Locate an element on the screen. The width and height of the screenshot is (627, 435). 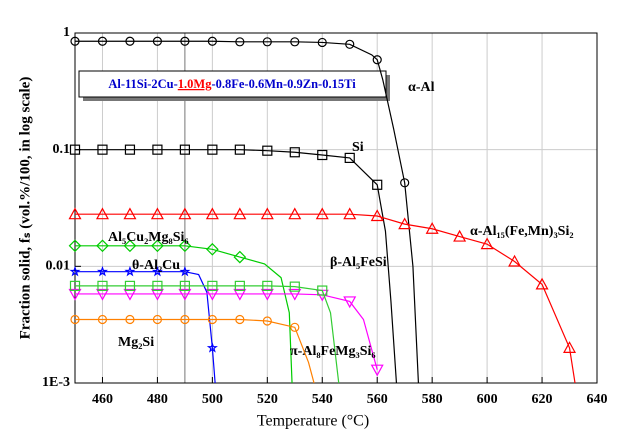
x-tick-label: 460 is located at coordinates (102, 399).